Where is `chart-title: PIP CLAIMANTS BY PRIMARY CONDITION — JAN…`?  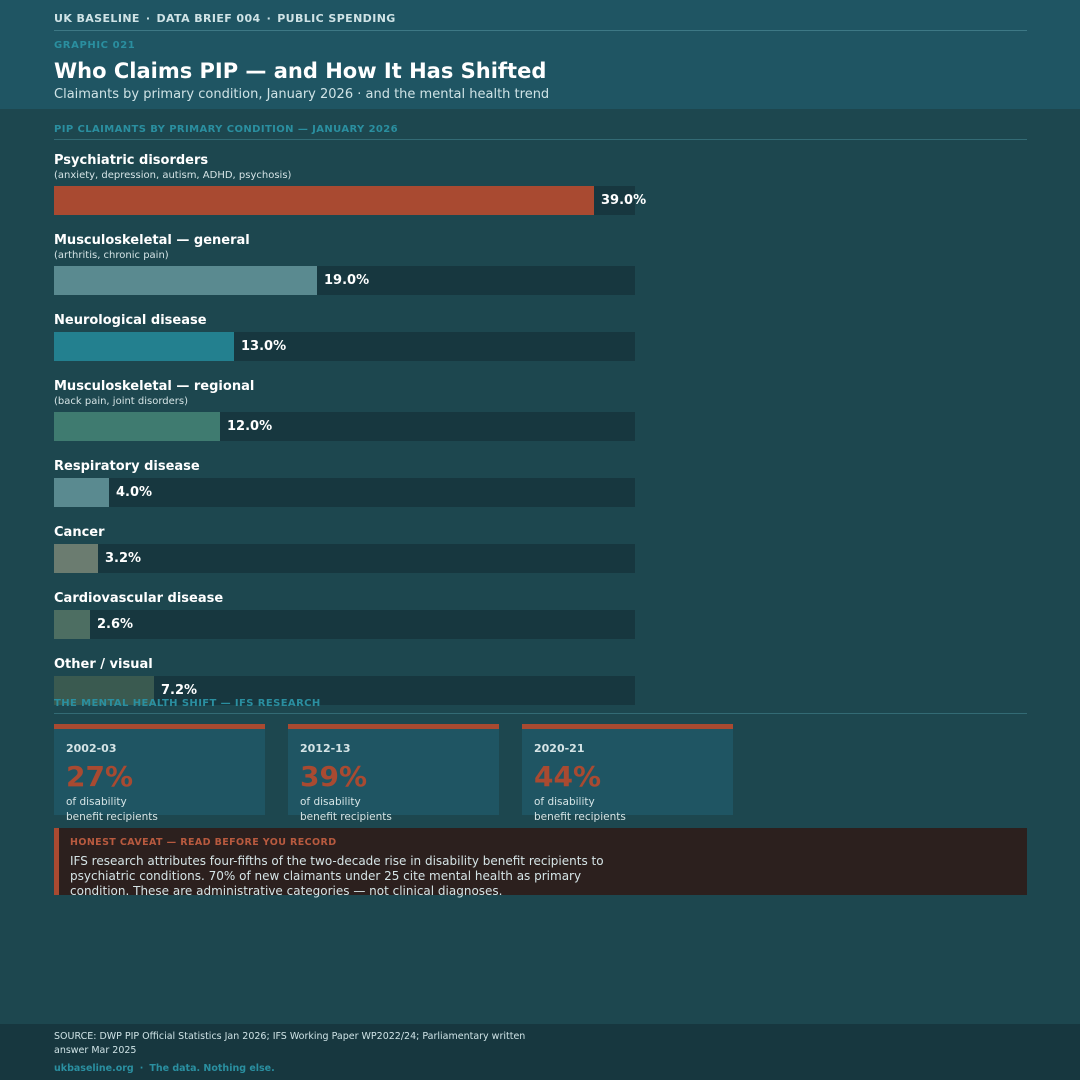
chart-title: PIP CLAIMANTS BY PRIMARY CONDITION — JAN… is located at coordinates (226, 129).